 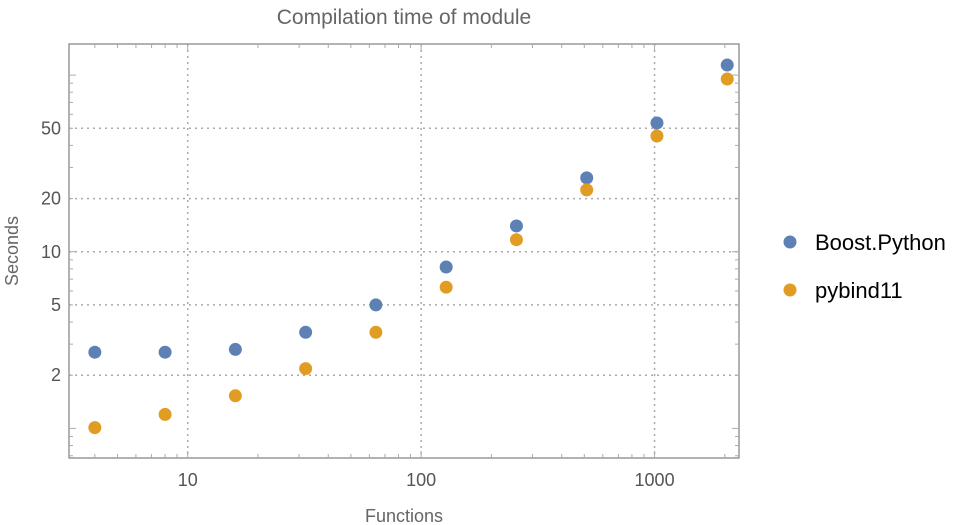 I want to click on y-tick-label: 50, so click(x=51, y=128).